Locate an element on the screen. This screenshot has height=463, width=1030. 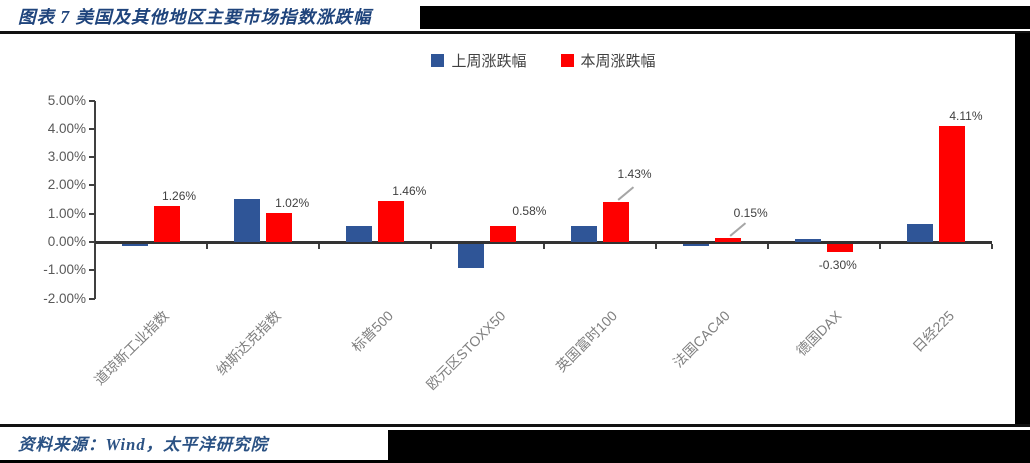
y-axis-tick-label: 1.00% is located at coordinates (66, 213).